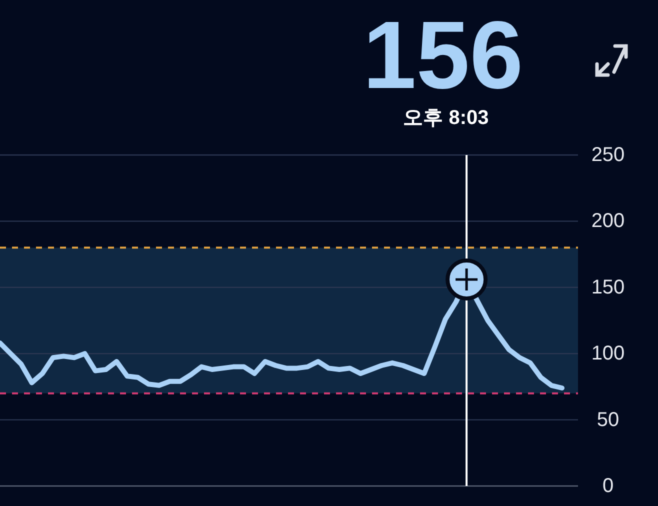 This screenshot has height=506, width=658. I want to click on y-tick-label: 250, so click(608, 155).